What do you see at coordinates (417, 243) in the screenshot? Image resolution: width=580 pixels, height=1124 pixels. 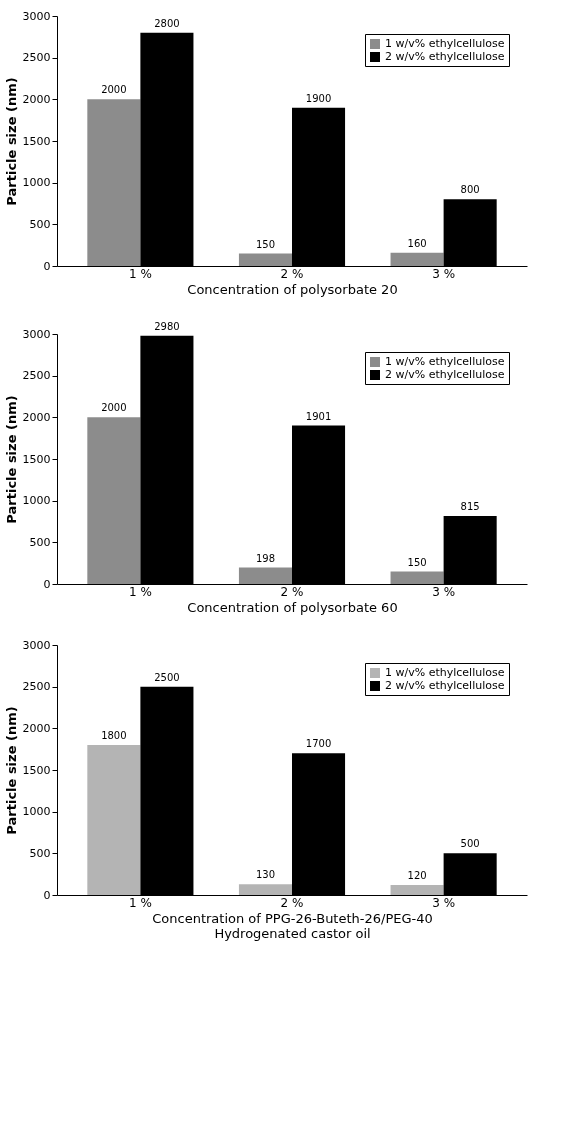 I see `data-label: 160` at bounding box center [417, 243].